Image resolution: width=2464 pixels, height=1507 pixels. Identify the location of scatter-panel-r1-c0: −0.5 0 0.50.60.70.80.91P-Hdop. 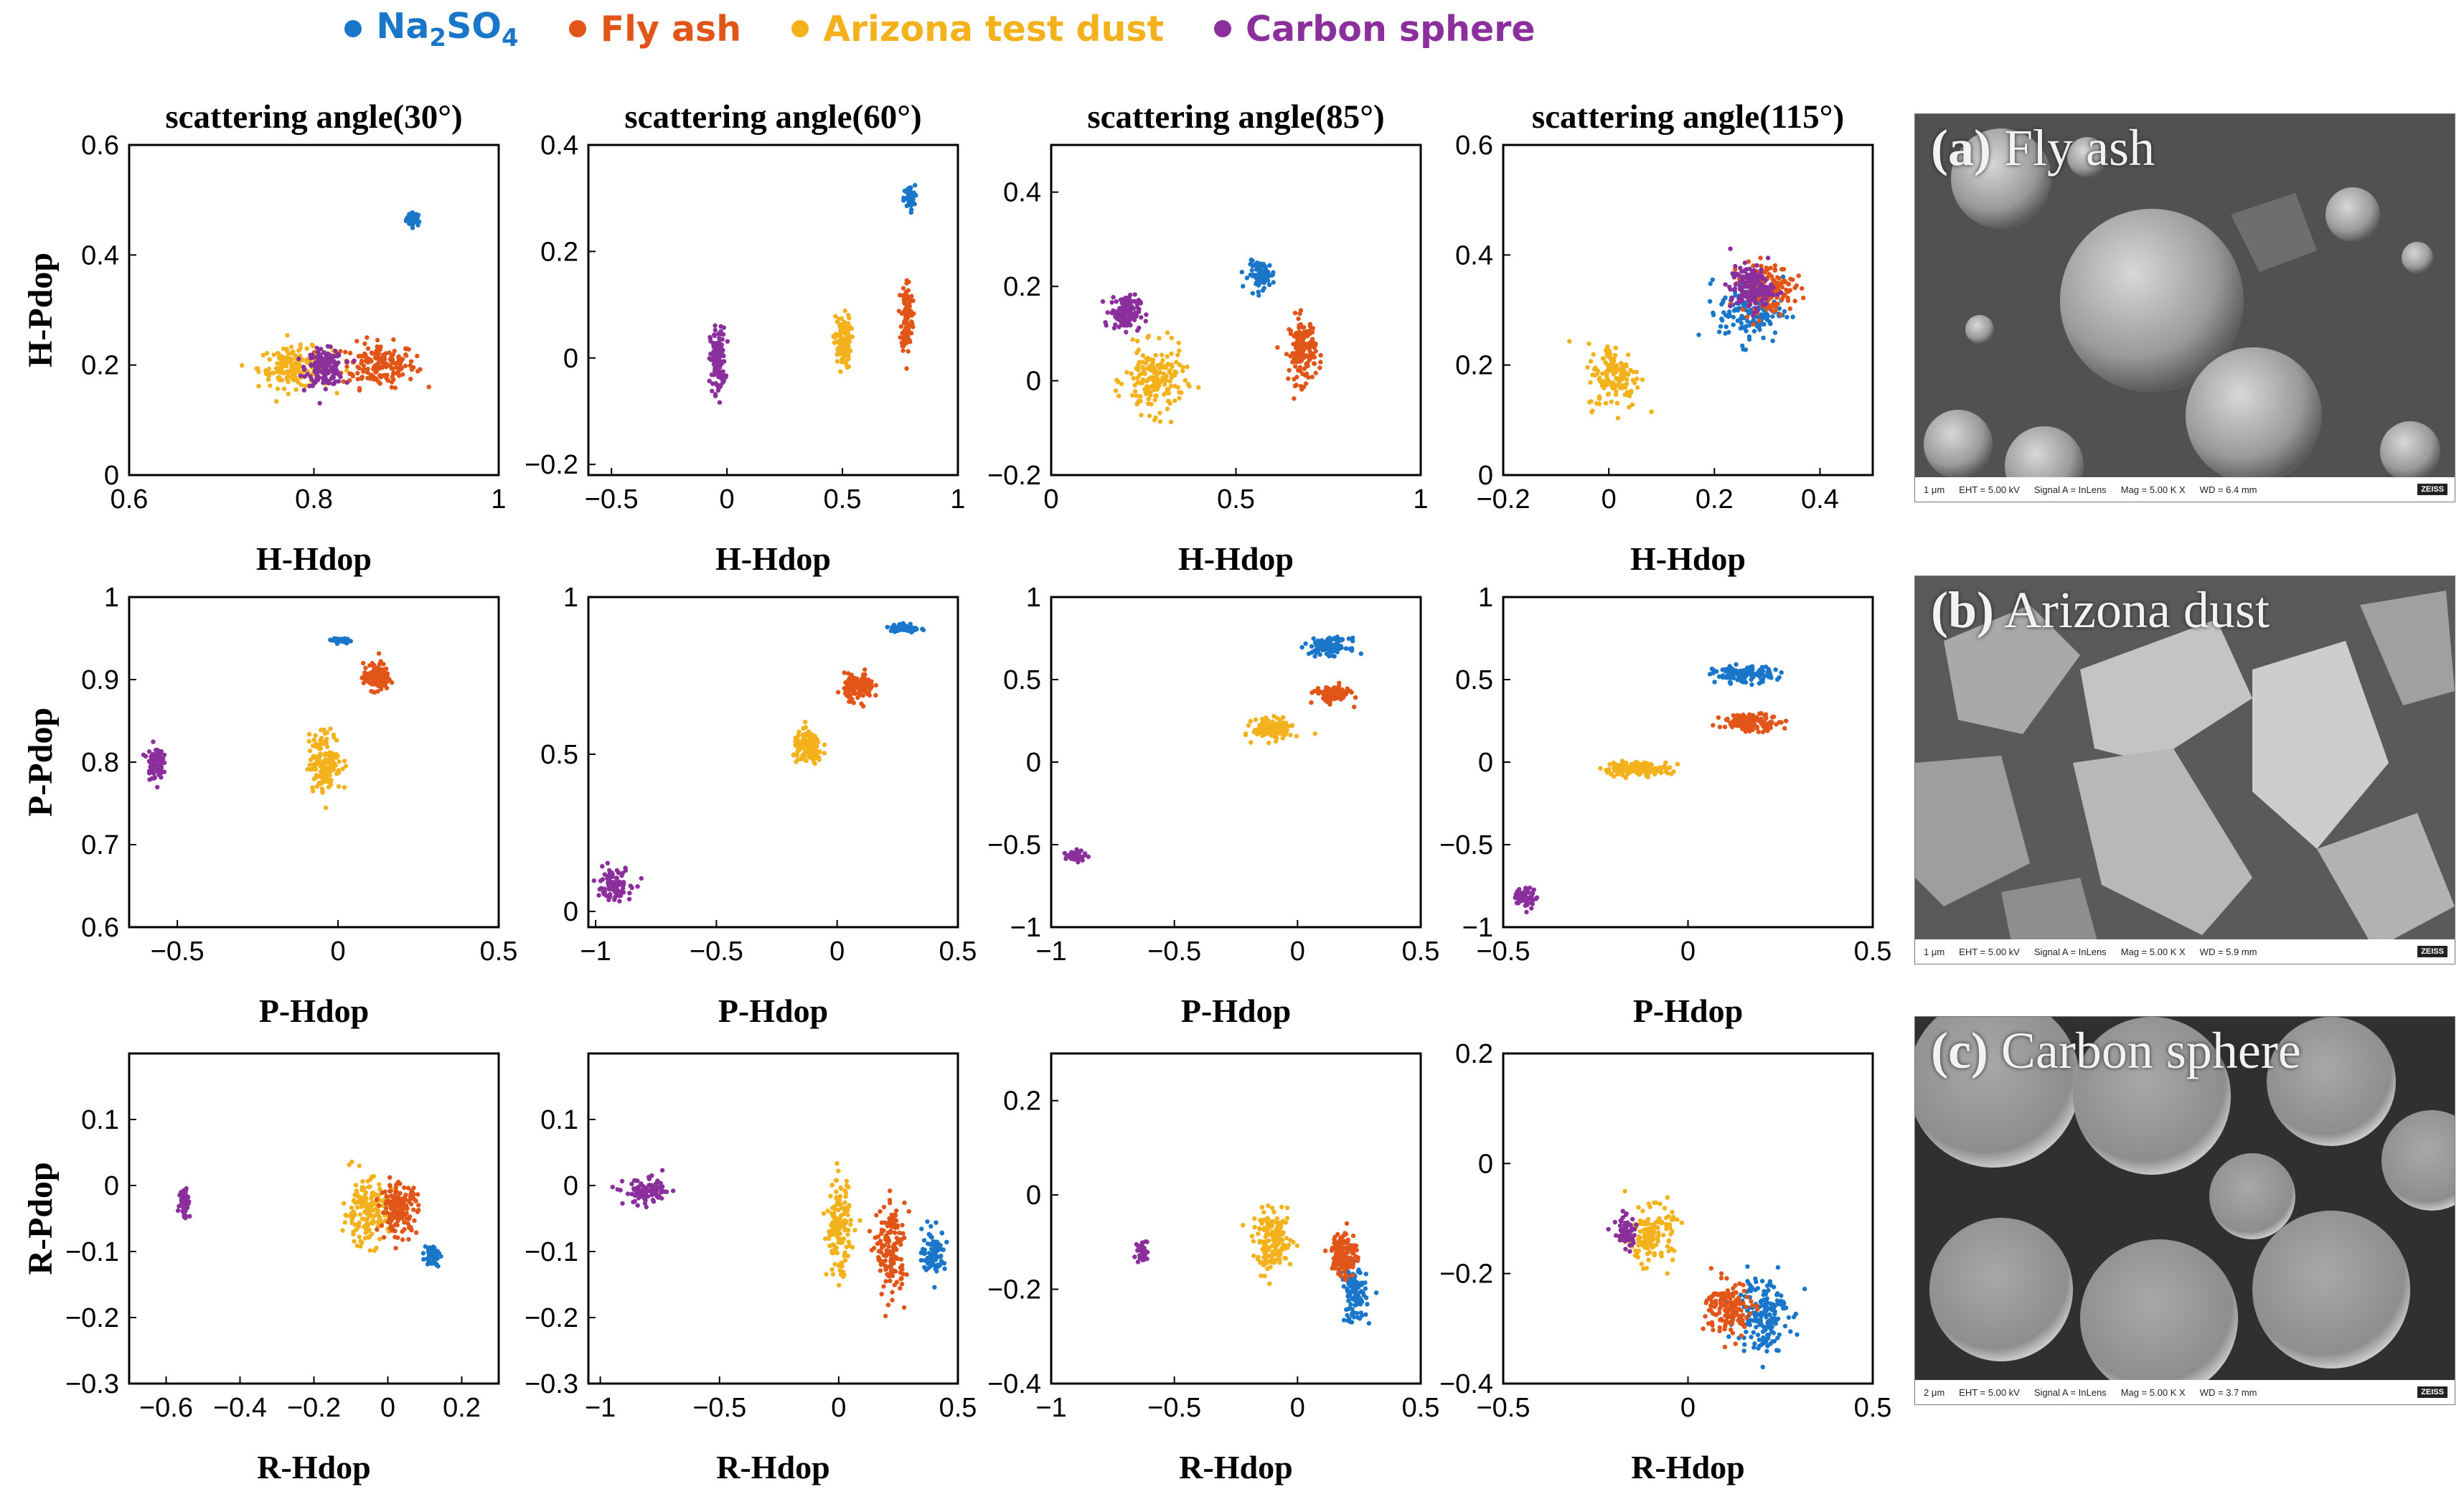
(299, 806).